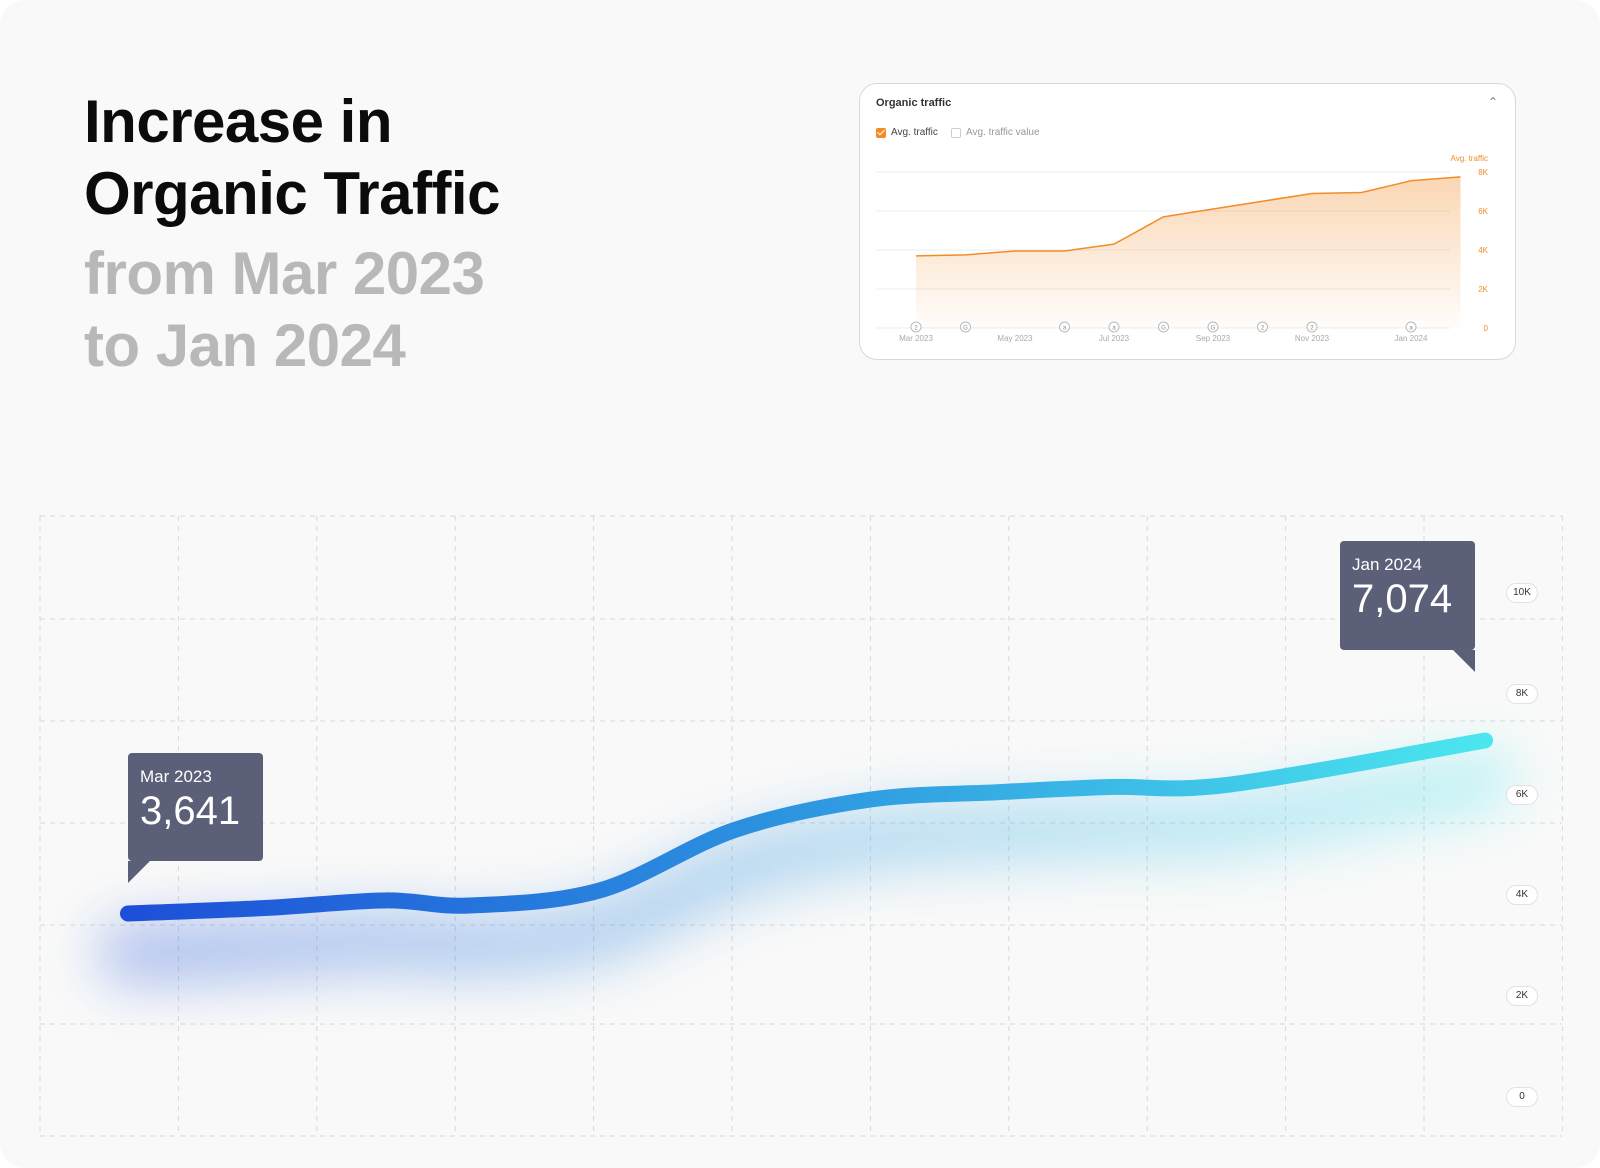  What do you see at coordinates (914, 103) in the screenshot?
I see `card-title: Organic traffic` at bounding box center [914, 103].